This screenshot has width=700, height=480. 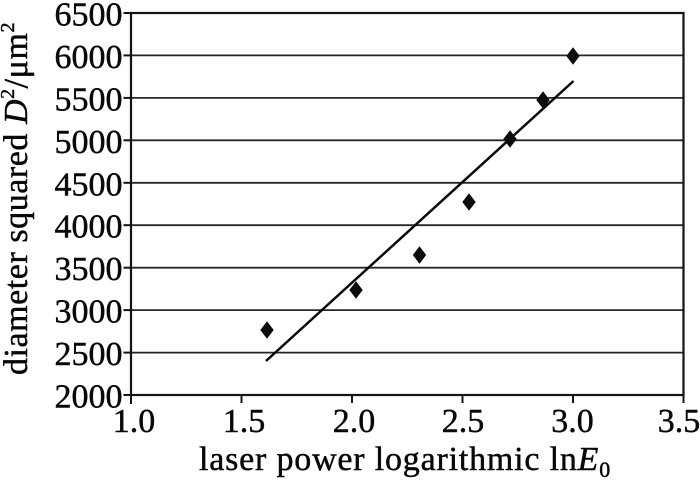 What do you see at coordinates (17, 198) in the screenshot?
I see `svg-text: diameter squared D2/μm2` at bounding box center [17, 198].